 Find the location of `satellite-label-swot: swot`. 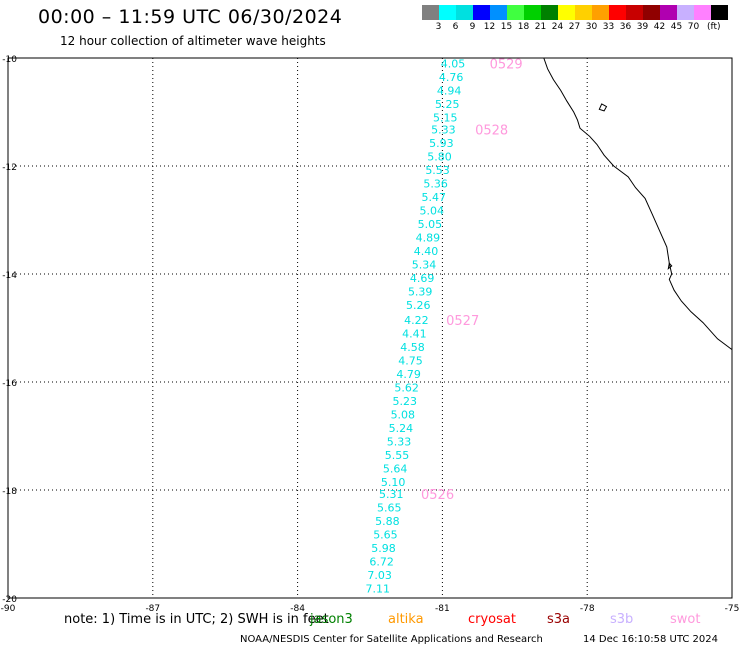

satellite-label-swot: swot is located at coordinates (685, 619).